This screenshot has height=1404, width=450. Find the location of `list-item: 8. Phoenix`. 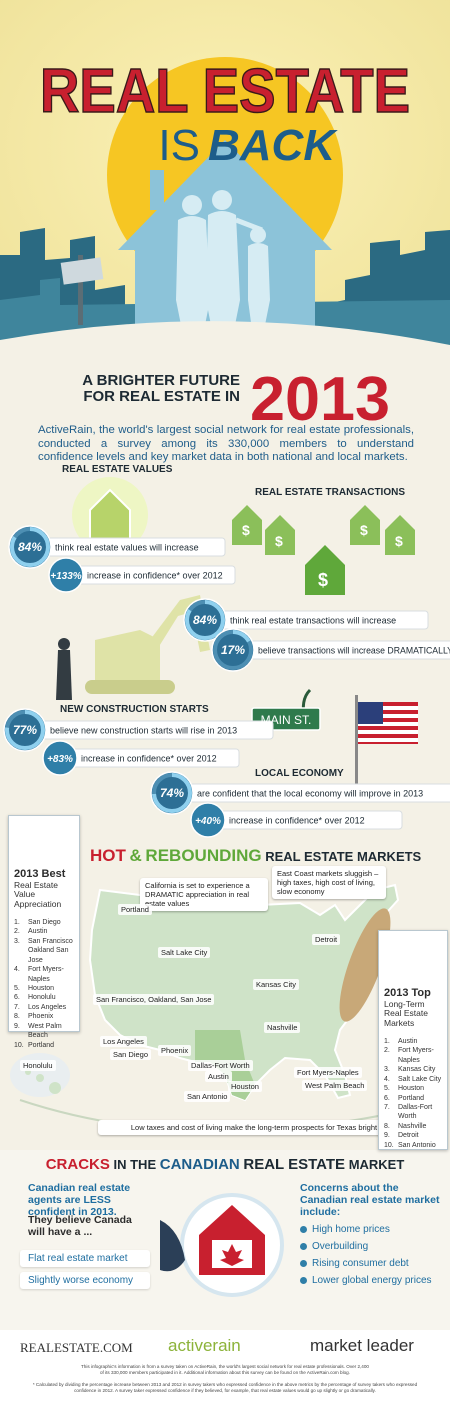

list-item: 8. Phoenix is located at coordinates (44, 1016).